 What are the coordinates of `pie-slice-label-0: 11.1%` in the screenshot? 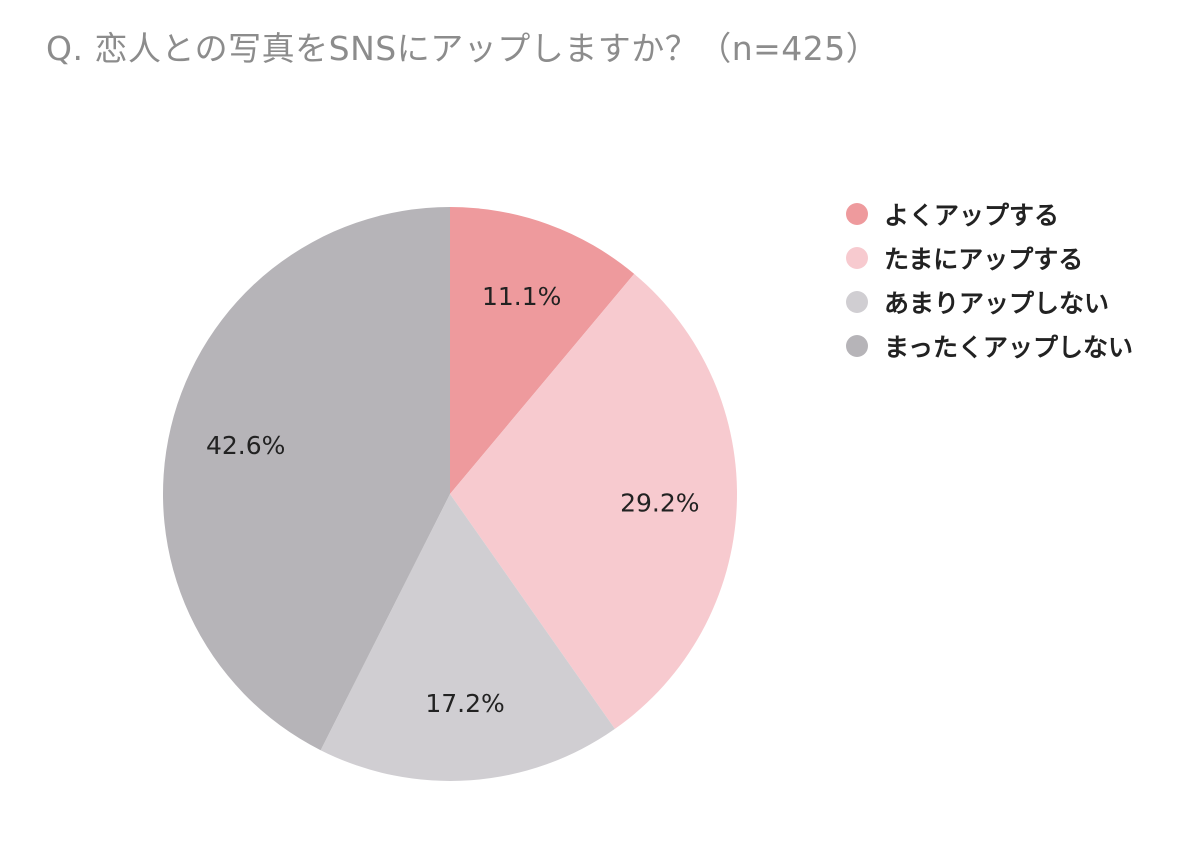 It's located at (521, 296).